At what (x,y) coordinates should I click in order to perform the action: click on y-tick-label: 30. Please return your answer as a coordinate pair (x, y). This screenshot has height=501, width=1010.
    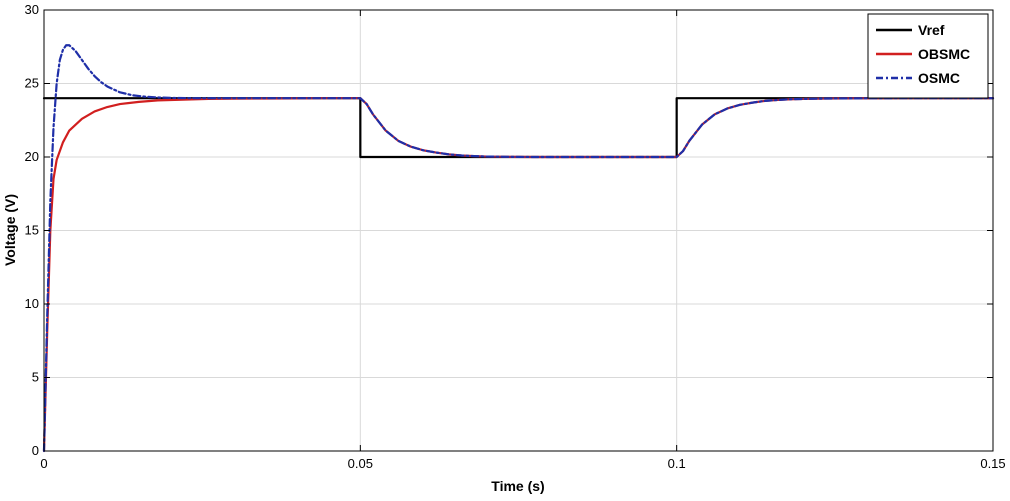
    Looking at the image, I should click on (32, 9).